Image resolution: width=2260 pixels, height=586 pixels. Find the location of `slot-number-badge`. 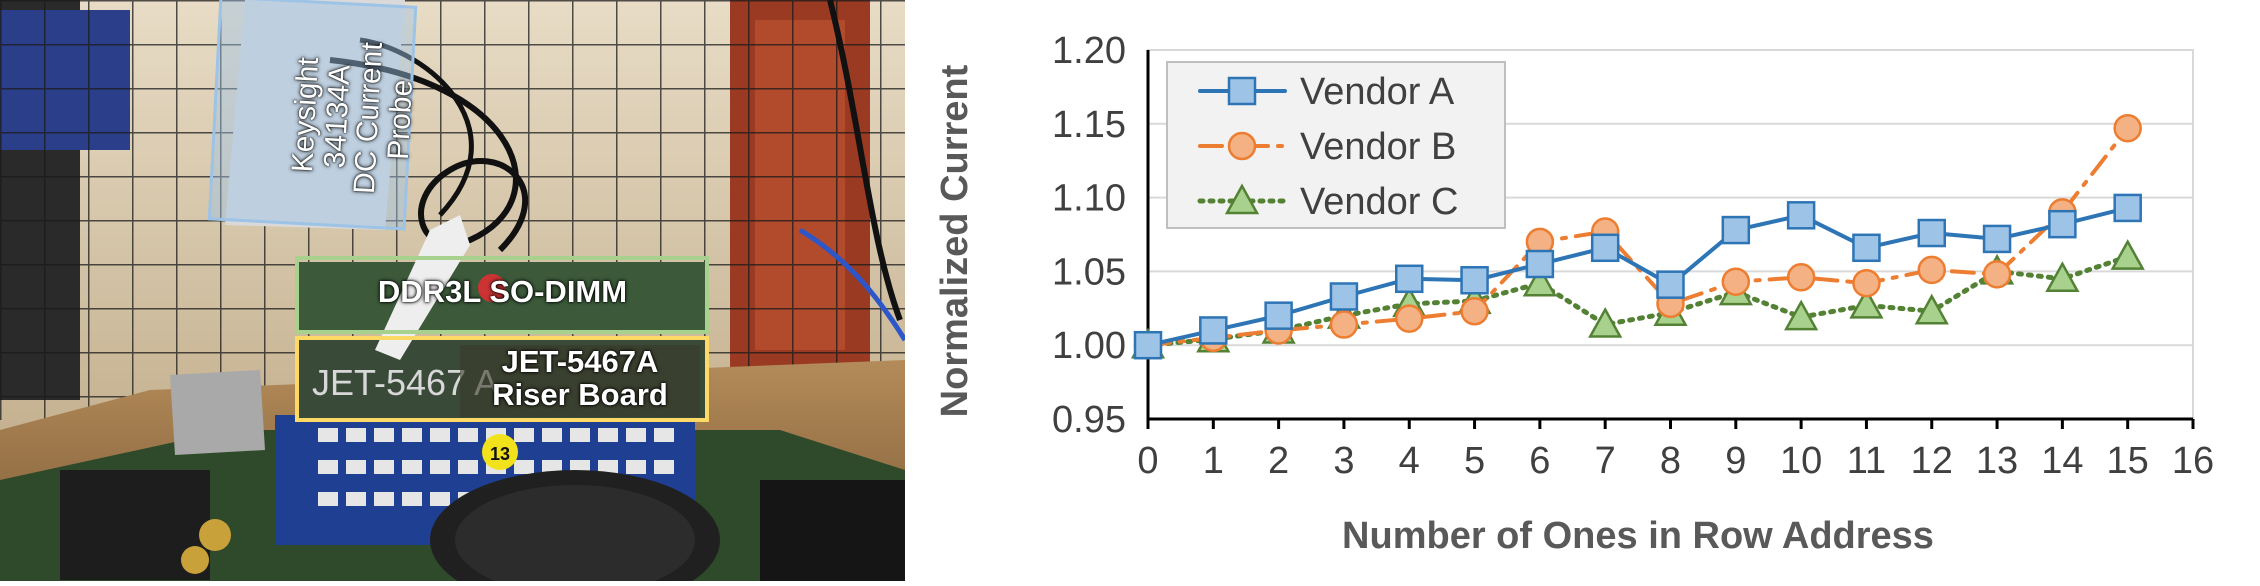

slot-number-badge is located at coordinates (500, 452).